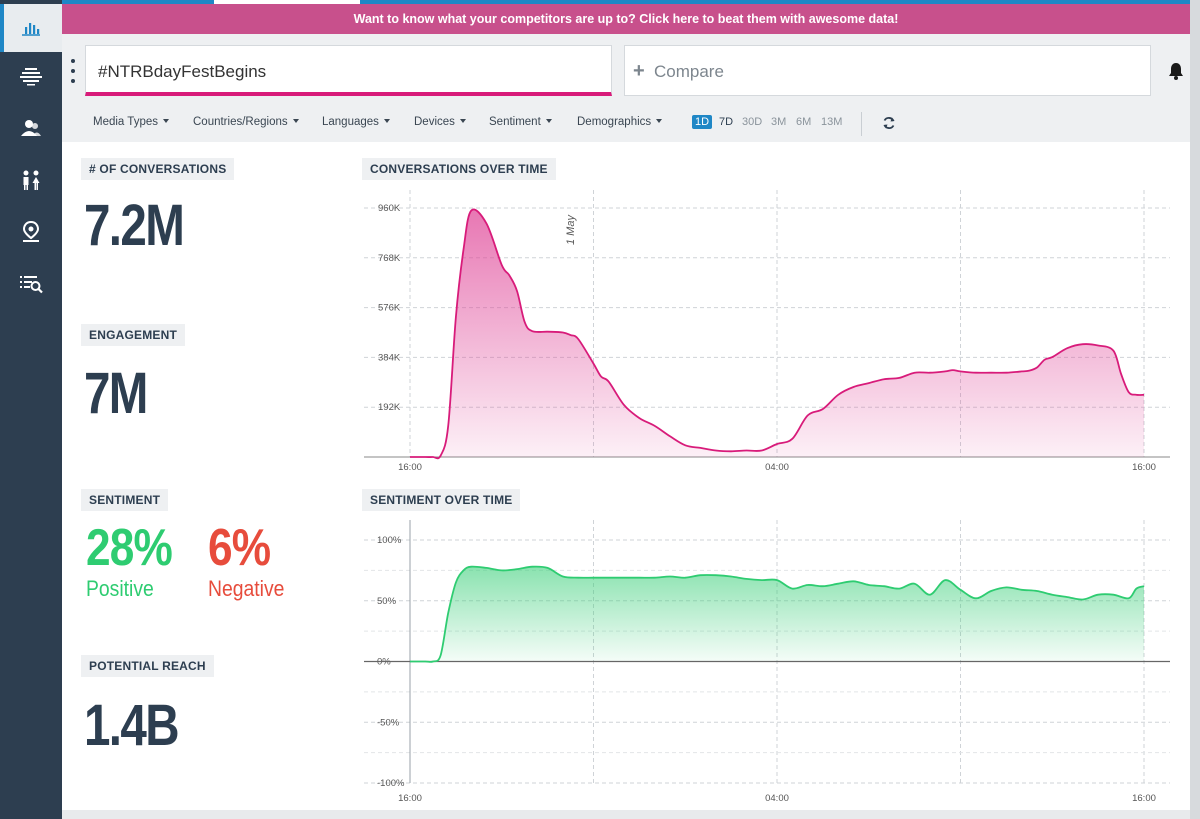 This screenshot has height=819, width=1200. Describe the element at coordinates (626, 814) in the screenshot. I see `bottom-scroll-strip` at that location.